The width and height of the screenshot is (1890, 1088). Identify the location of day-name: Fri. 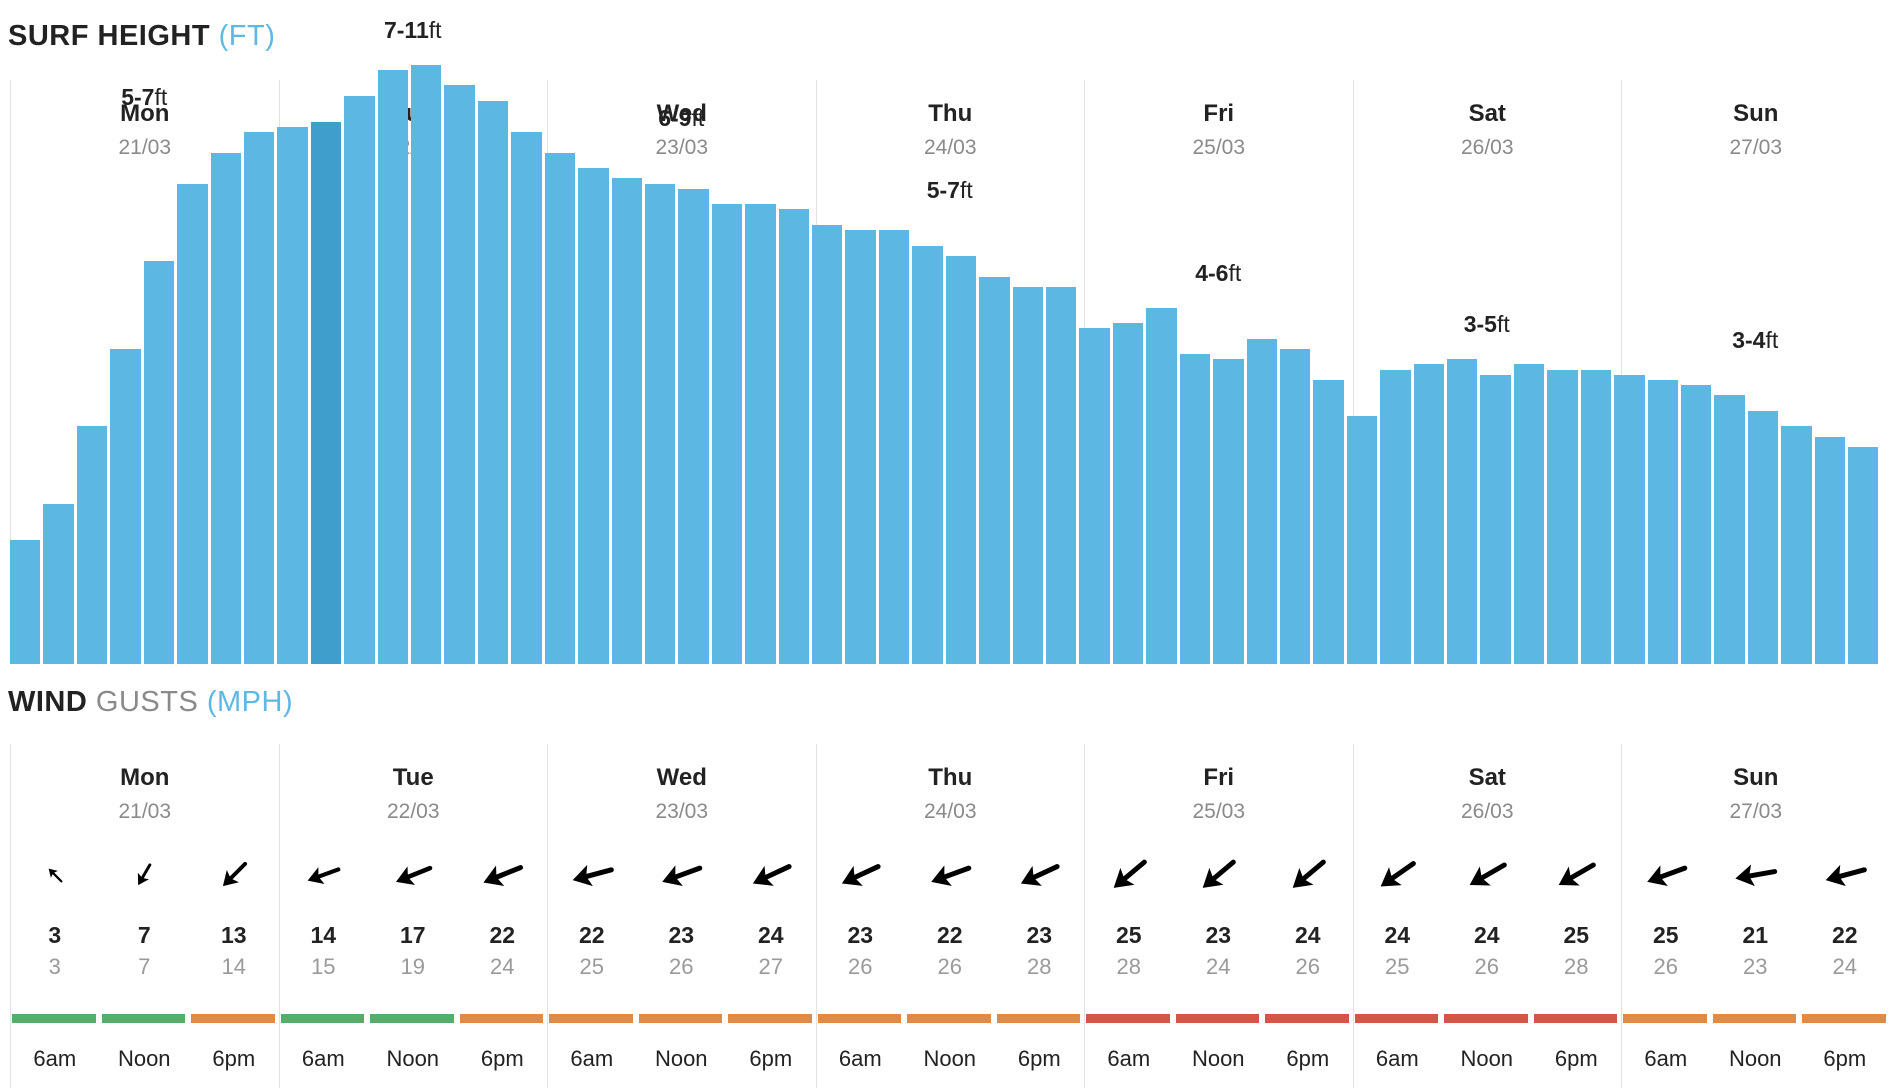
(1219, 113).